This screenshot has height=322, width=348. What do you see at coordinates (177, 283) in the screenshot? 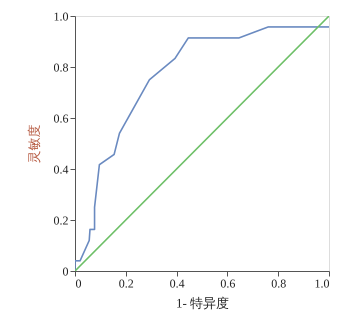
I see `x-tick-label: 0.4` at bounding box center [177, 283].